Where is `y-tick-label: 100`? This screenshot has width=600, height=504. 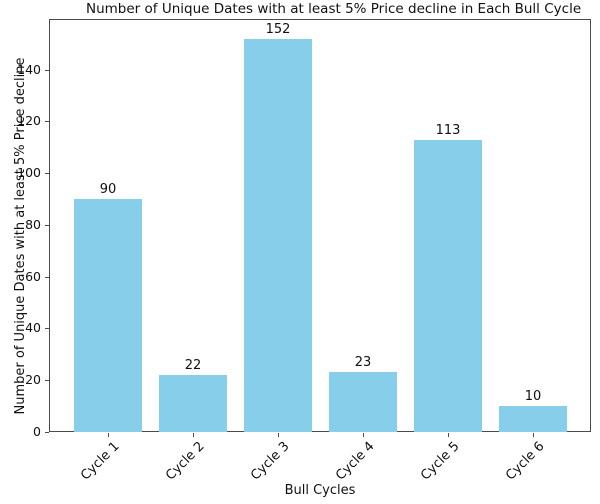 y-tick-label: 100 is located at coordinates (29, 172).